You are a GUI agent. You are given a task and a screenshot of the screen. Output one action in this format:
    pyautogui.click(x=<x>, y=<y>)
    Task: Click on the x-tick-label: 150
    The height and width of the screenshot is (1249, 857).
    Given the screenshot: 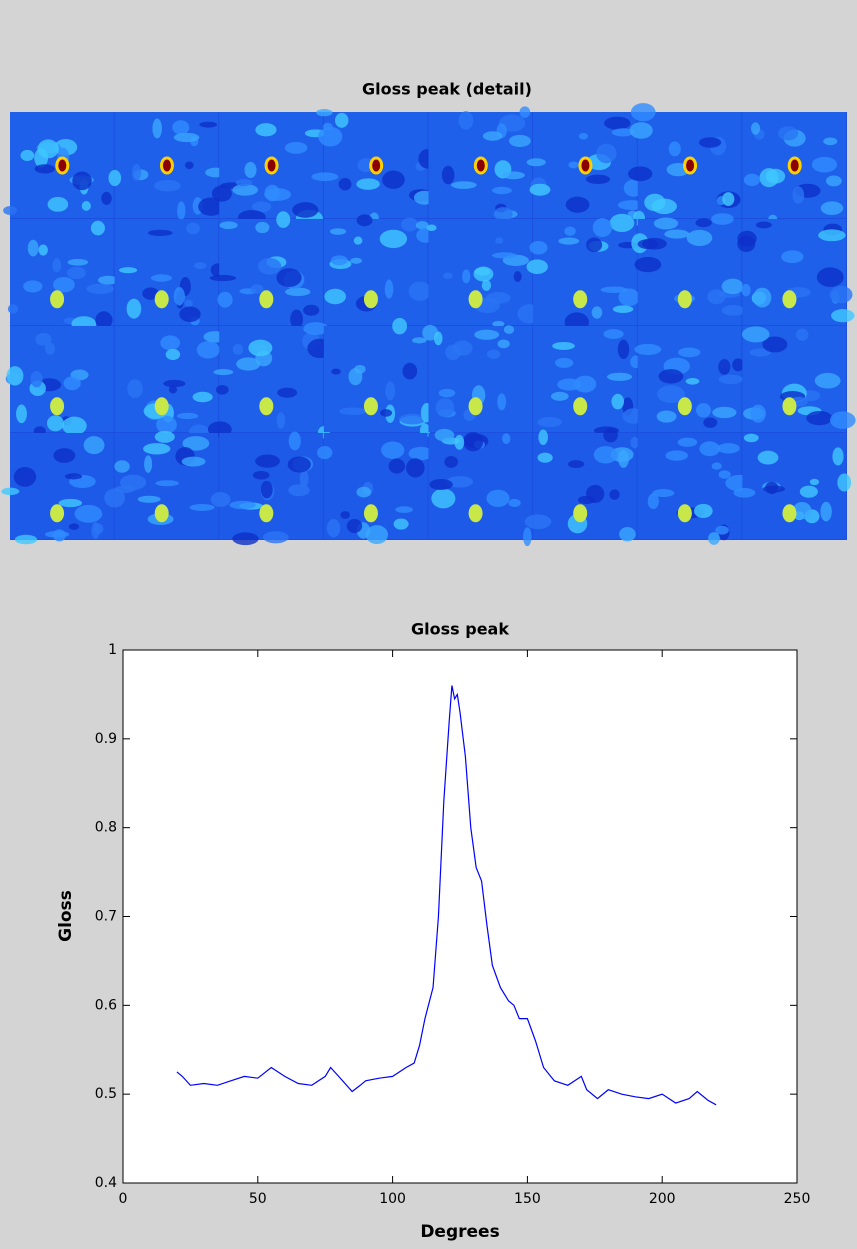 What is the action you would take?
    pyautogui.click(x=527, y=1199)
    